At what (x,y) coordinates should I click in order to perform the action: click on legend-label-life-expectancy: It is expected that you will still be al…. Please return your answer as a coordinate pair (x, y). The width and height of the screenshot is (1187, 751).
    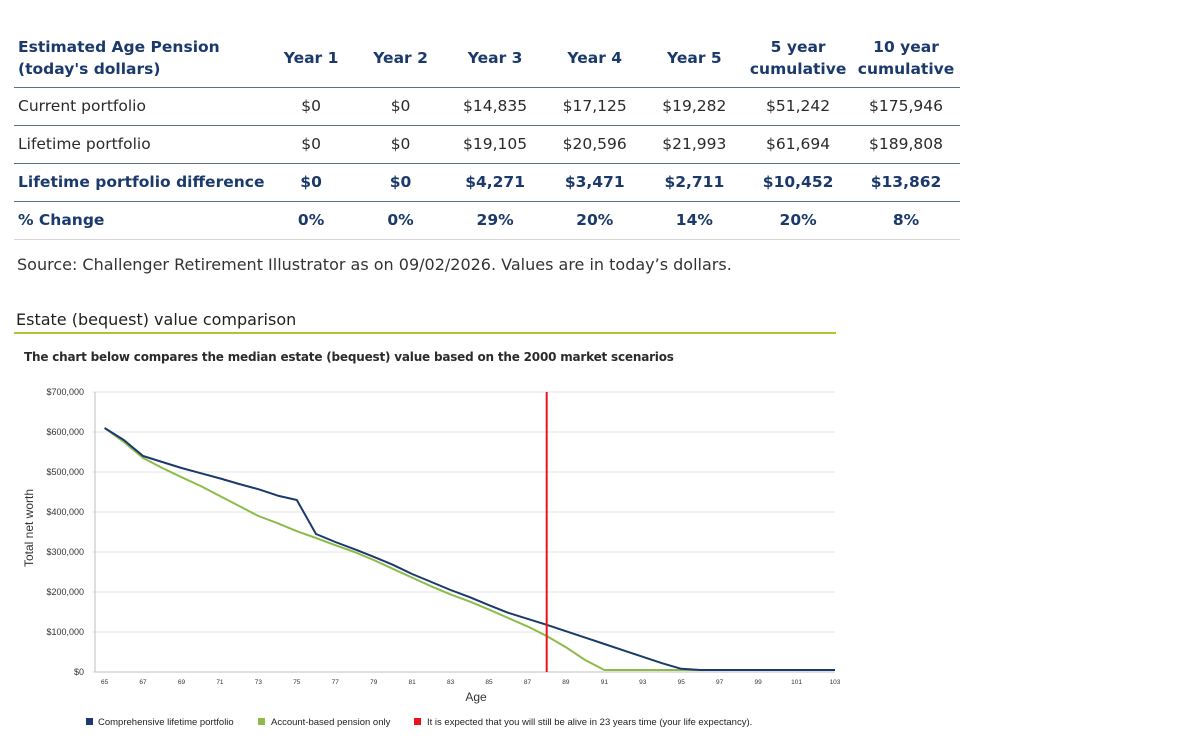
    Looking at the image, I should click on (589, 722).